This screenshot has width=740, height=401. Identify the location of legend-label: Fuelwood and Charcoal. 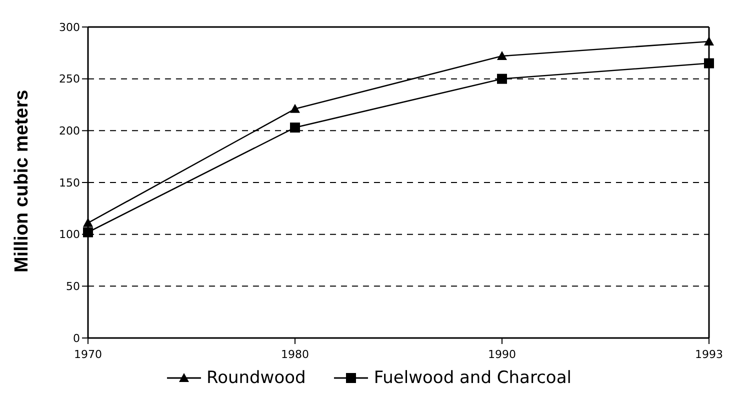
(472, 378).